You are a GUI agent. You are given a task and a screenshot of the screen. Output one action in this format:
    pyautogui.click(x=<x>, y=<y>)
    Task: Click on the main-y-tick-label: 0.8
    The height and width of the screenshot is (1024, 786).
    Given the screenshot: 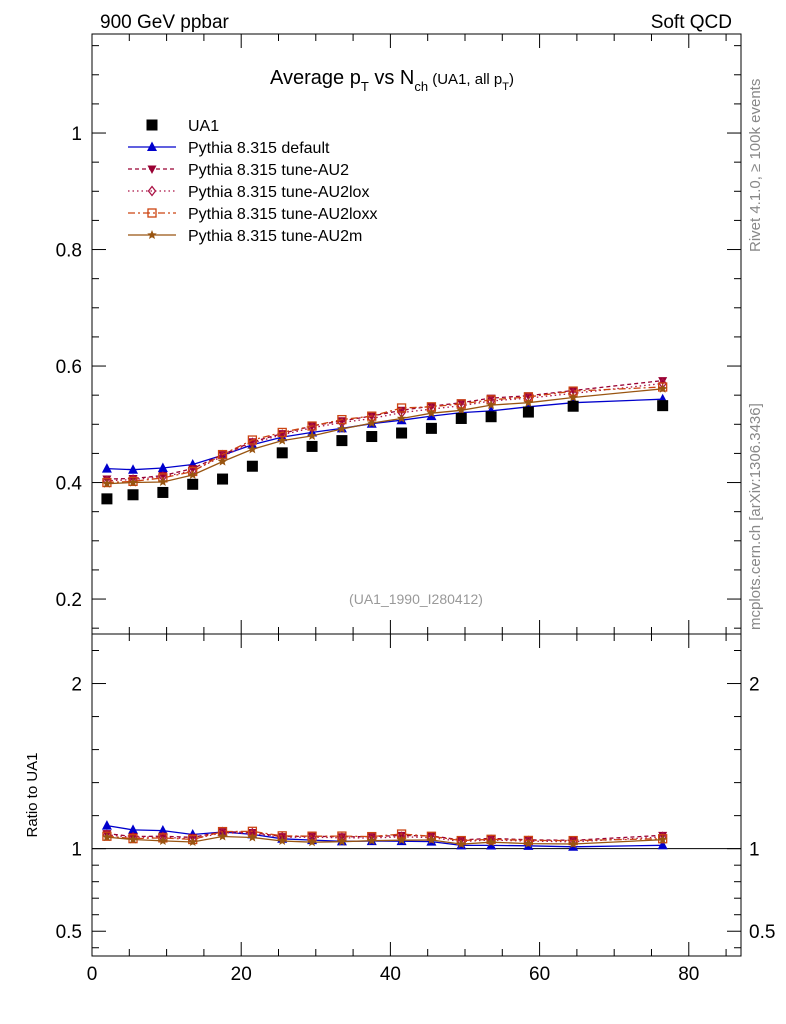 What is the action you would take?
    pyautogui.click(x=69, y=251)
    